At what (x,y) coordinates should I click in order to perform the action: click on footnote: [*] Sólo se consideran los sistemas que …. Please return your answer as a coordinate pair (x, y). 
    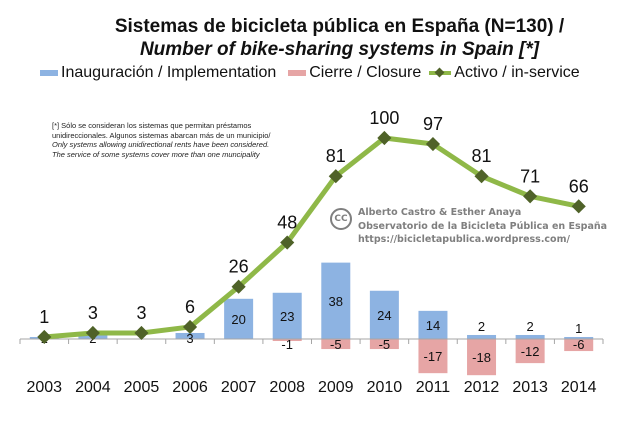
    Looking at the image, I should click on (161, 140).